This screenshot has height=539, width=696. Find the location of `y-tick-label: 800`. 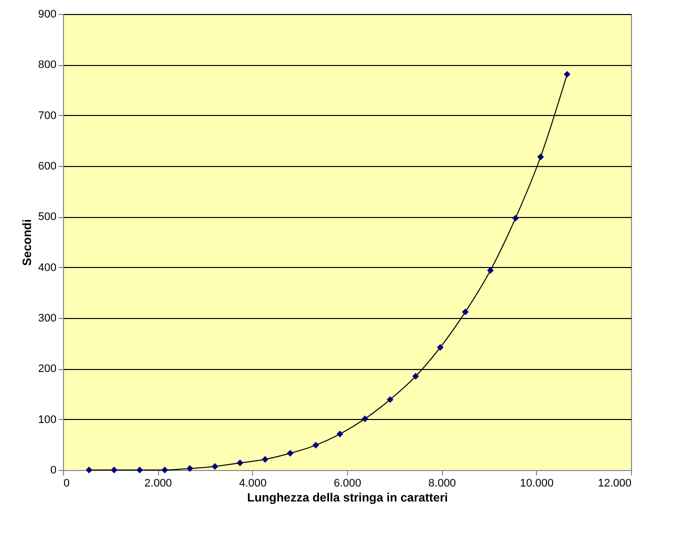

y-tick-label: 800 is located at coordinates (47, 65).